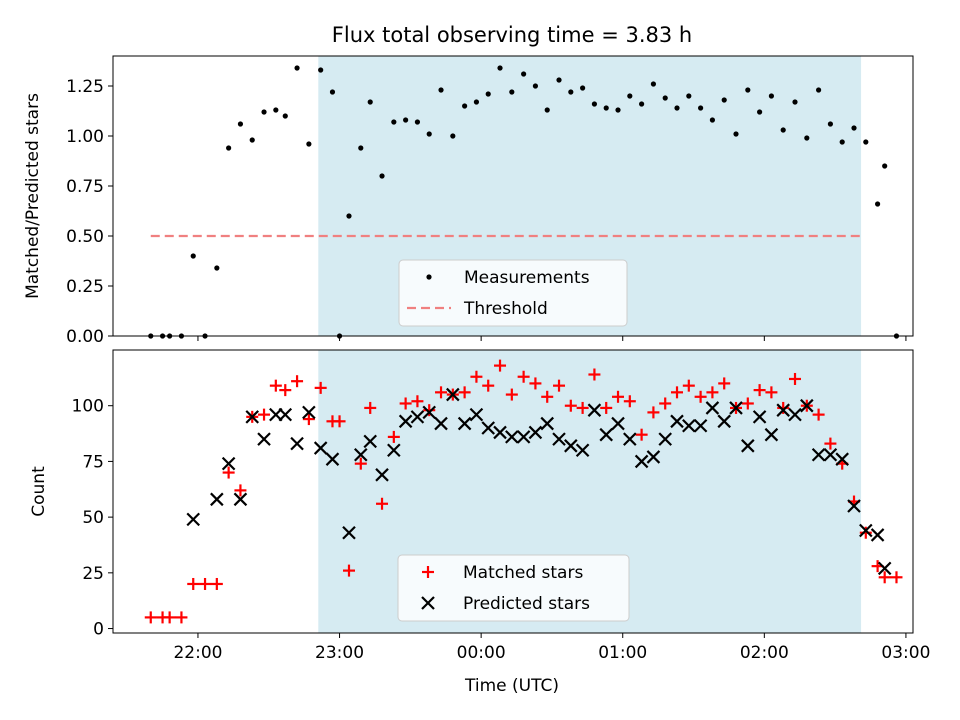 This screenshot has height=720, width=960. What do you see at coordinates (85, 337) in the screenshot?
I see `y-tick-label: 0.00` at bounding box center [85, 337].